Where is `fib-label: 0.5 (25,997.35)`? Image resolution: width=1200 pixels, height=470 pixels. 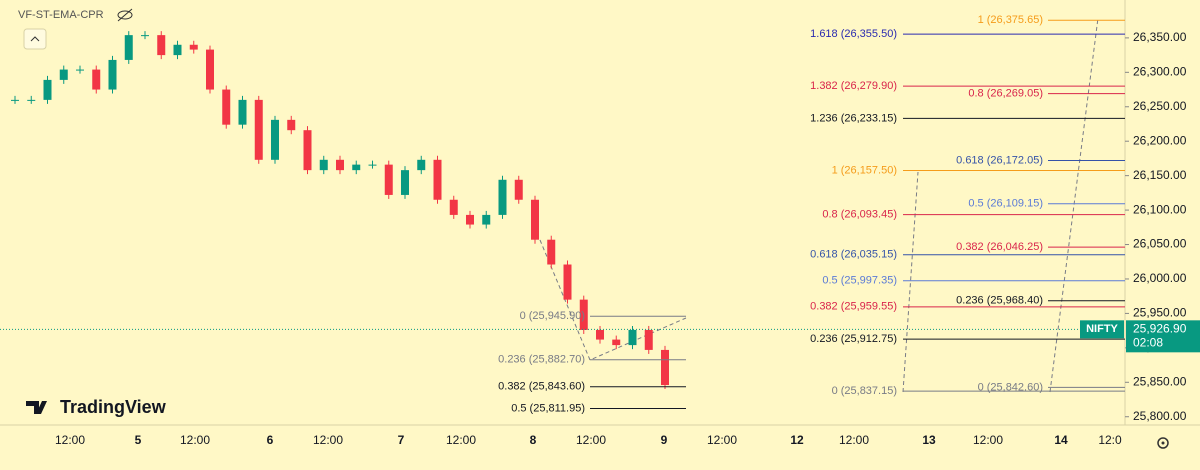
fib-label: 0.5 (25,997.35) is located at coordinates (859, 281).